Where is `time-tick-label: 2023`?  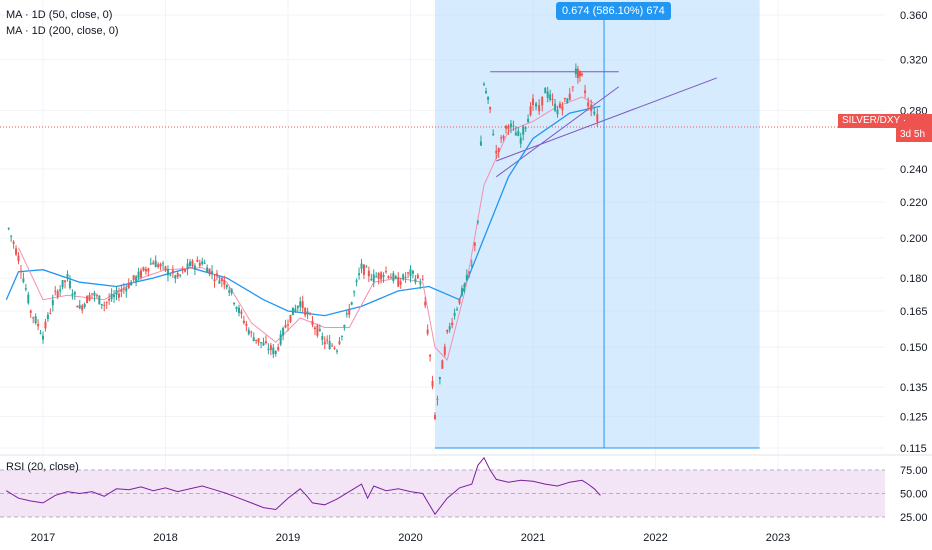
time-tick-label: 2023 is located at coordinates (778, 538).